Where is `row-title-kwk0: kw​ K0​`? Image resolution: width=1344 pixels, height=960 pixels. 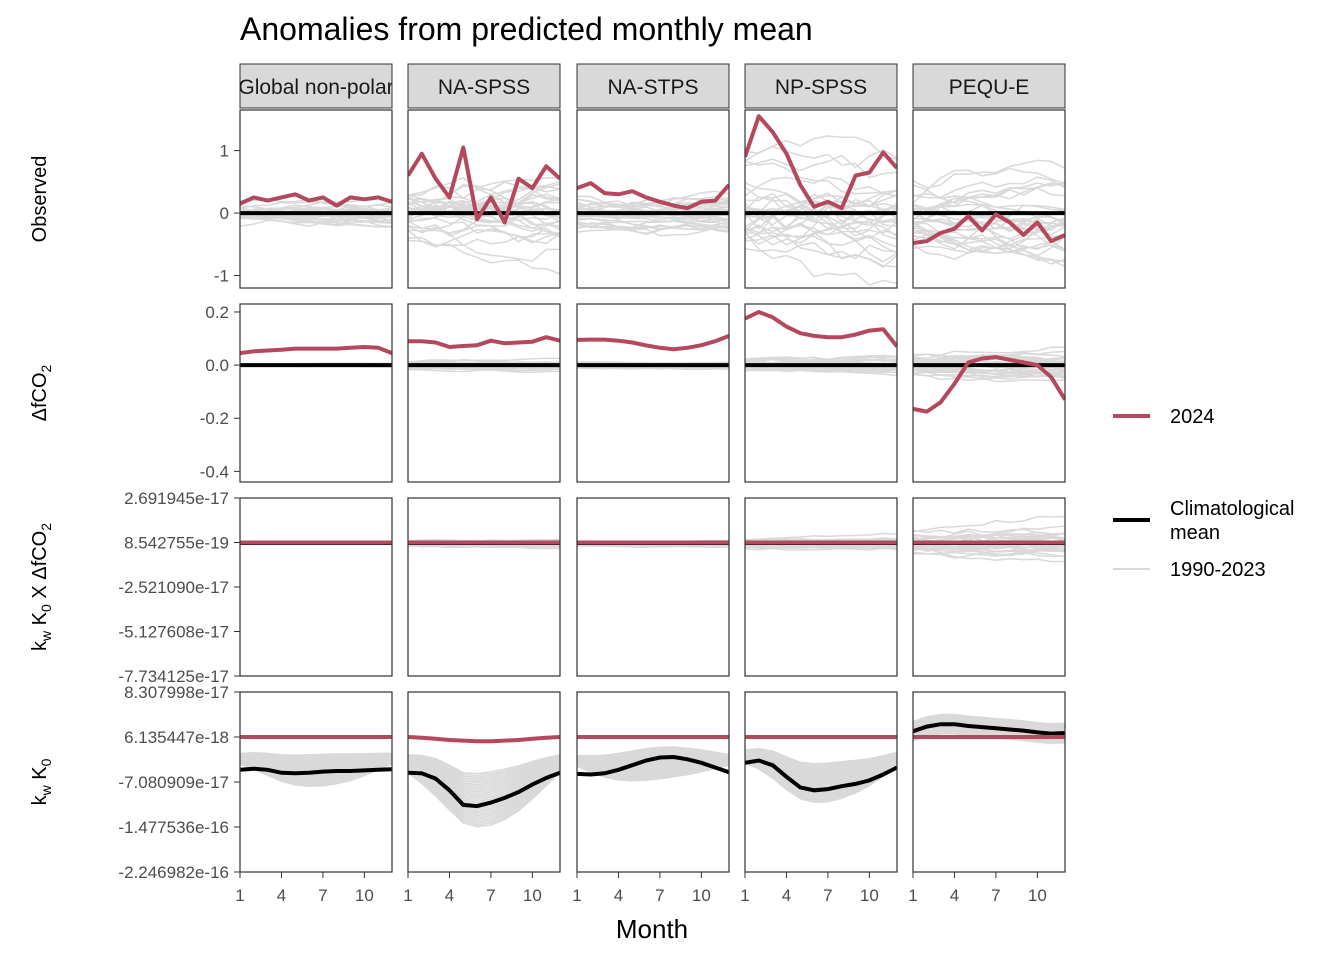
row-title-kwk0: kw​ K0​ is located at coordinates (41, 781).